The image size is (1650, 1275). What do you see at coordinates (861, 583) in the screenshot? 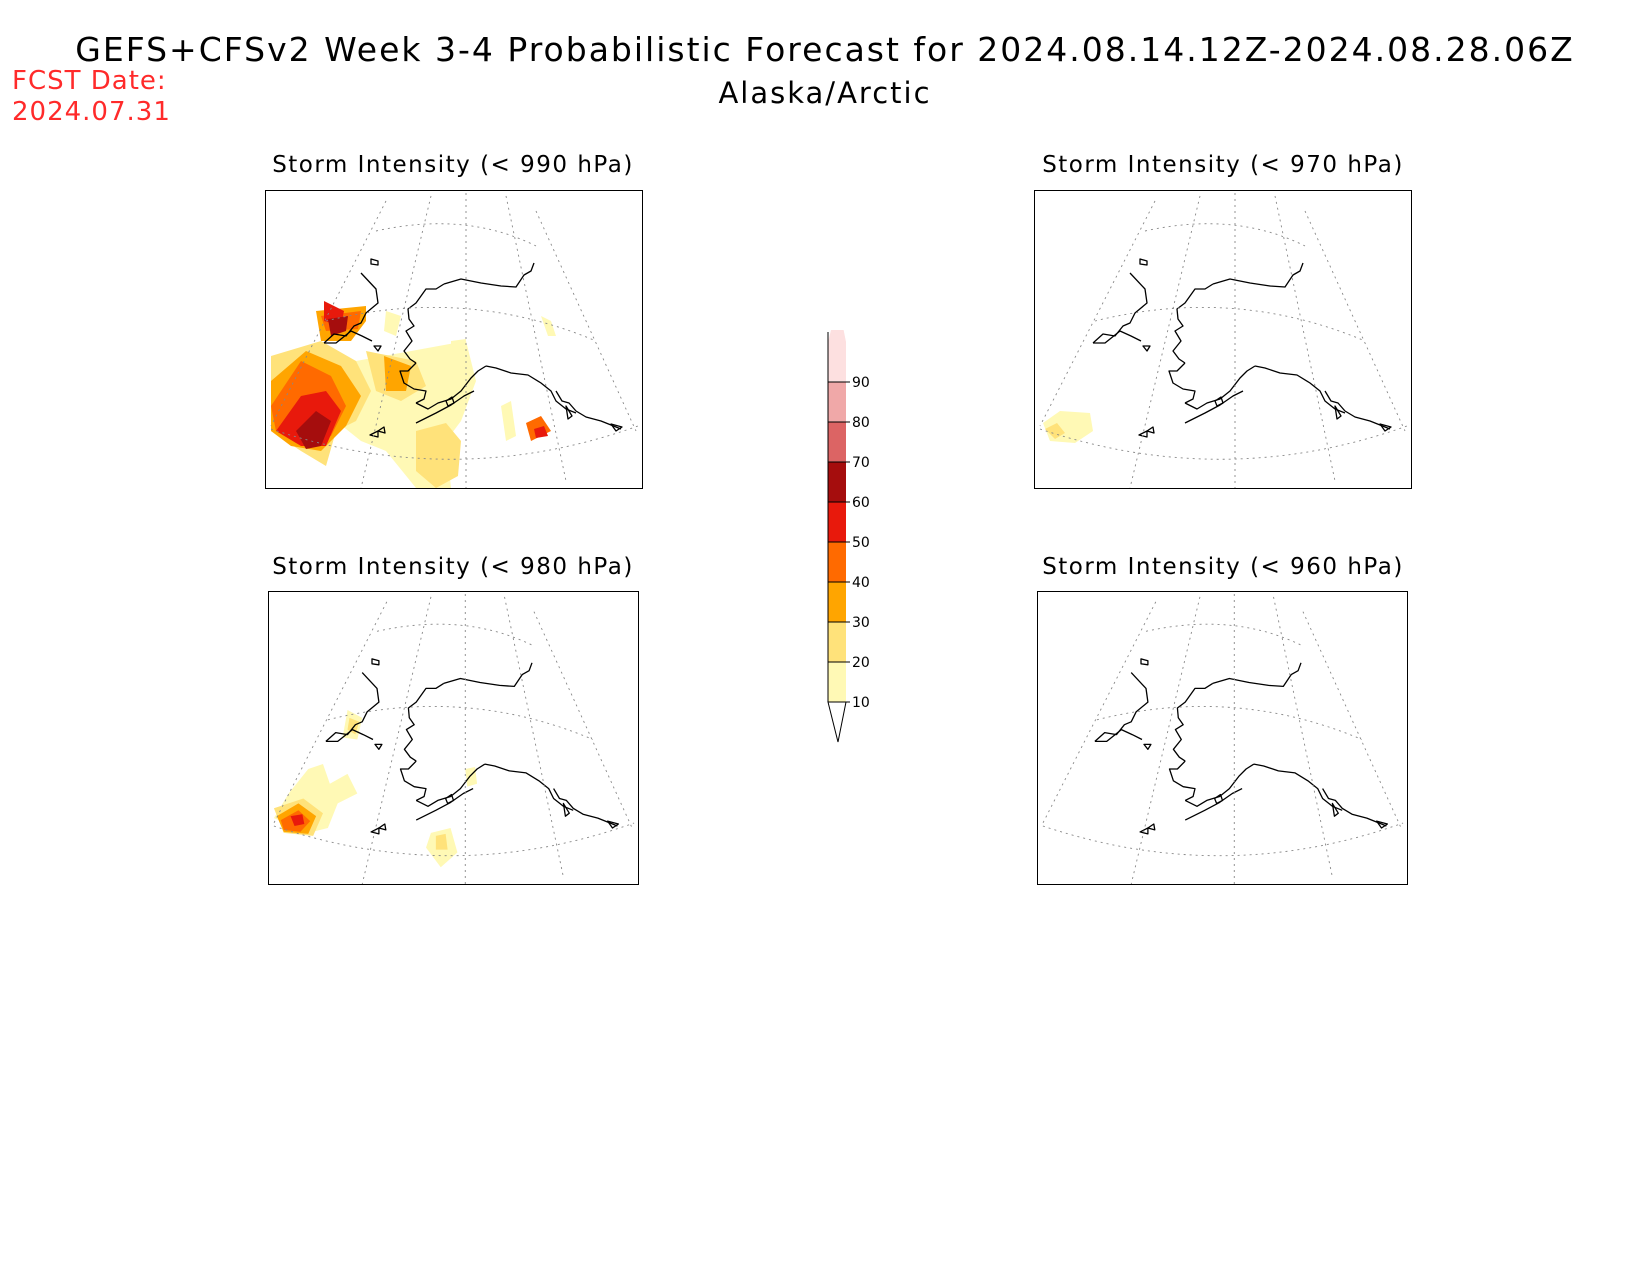
I see `colorbar-label-40: 40` at bounding box center [861, 583].